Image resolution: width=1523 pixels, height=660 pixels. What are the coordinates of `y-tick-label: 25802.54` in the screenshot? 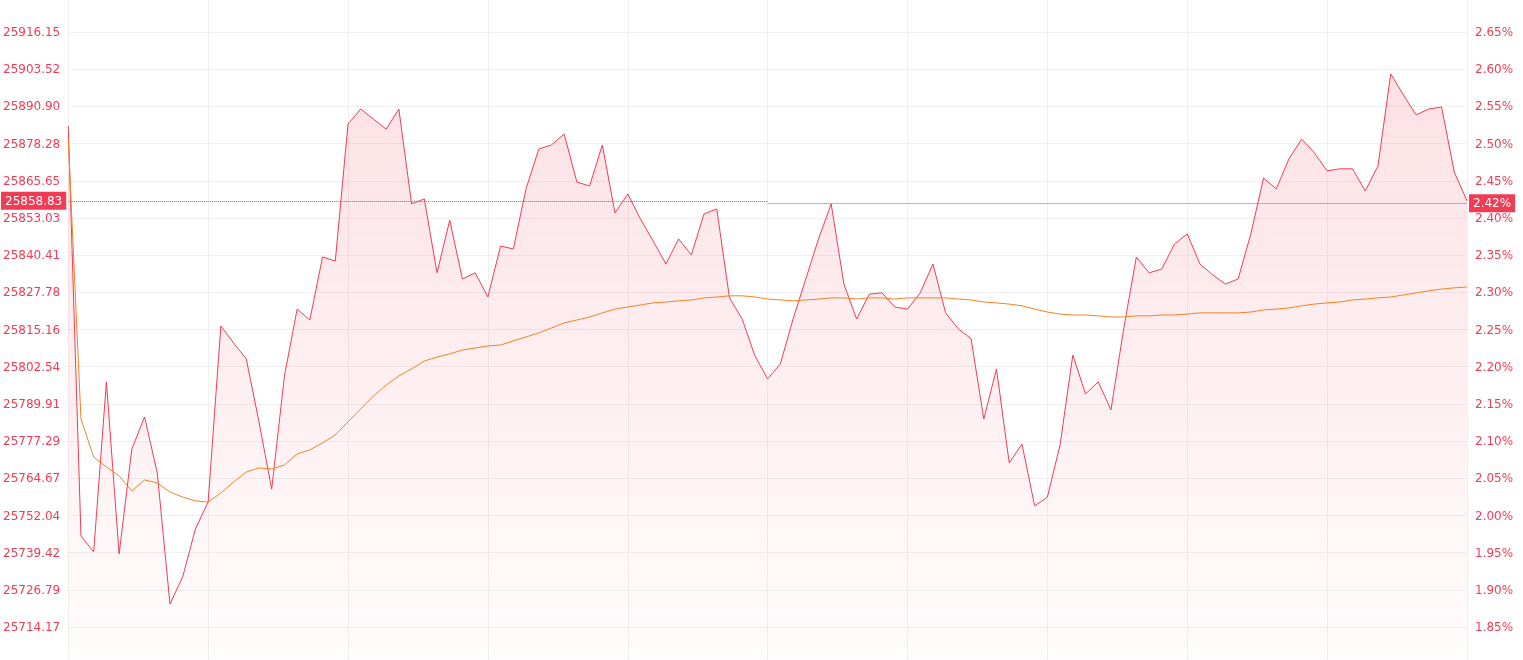 It's located at (31, 366).